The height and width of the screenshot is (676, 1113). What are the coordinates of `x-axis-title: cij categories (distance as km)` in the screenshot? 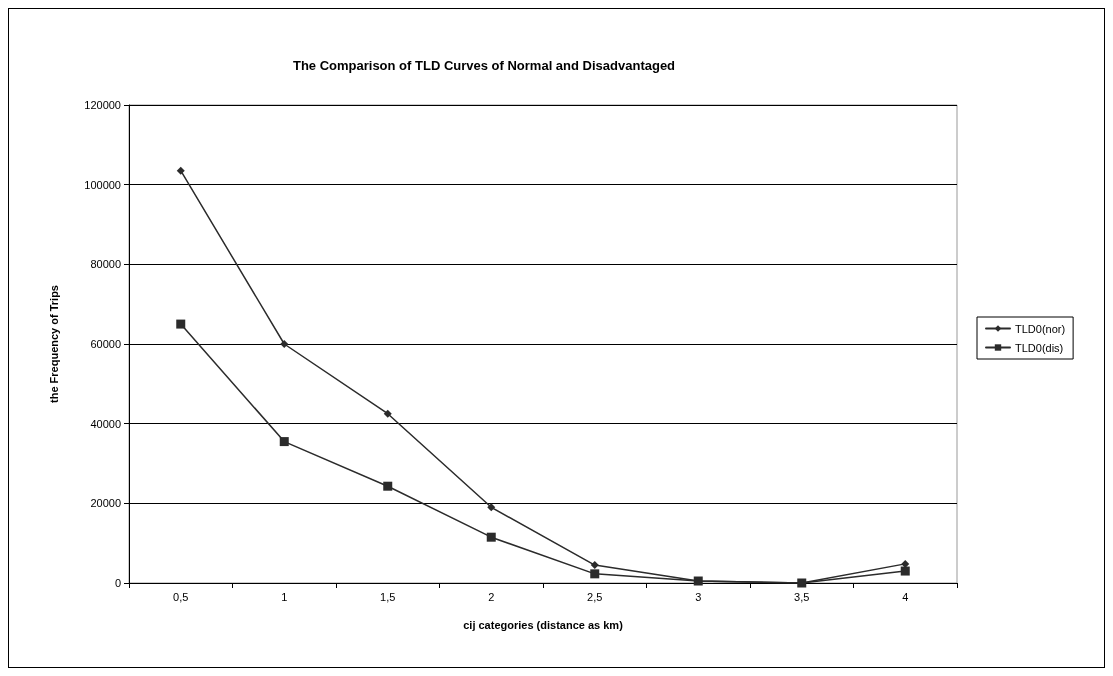 It's located at (543, 624).